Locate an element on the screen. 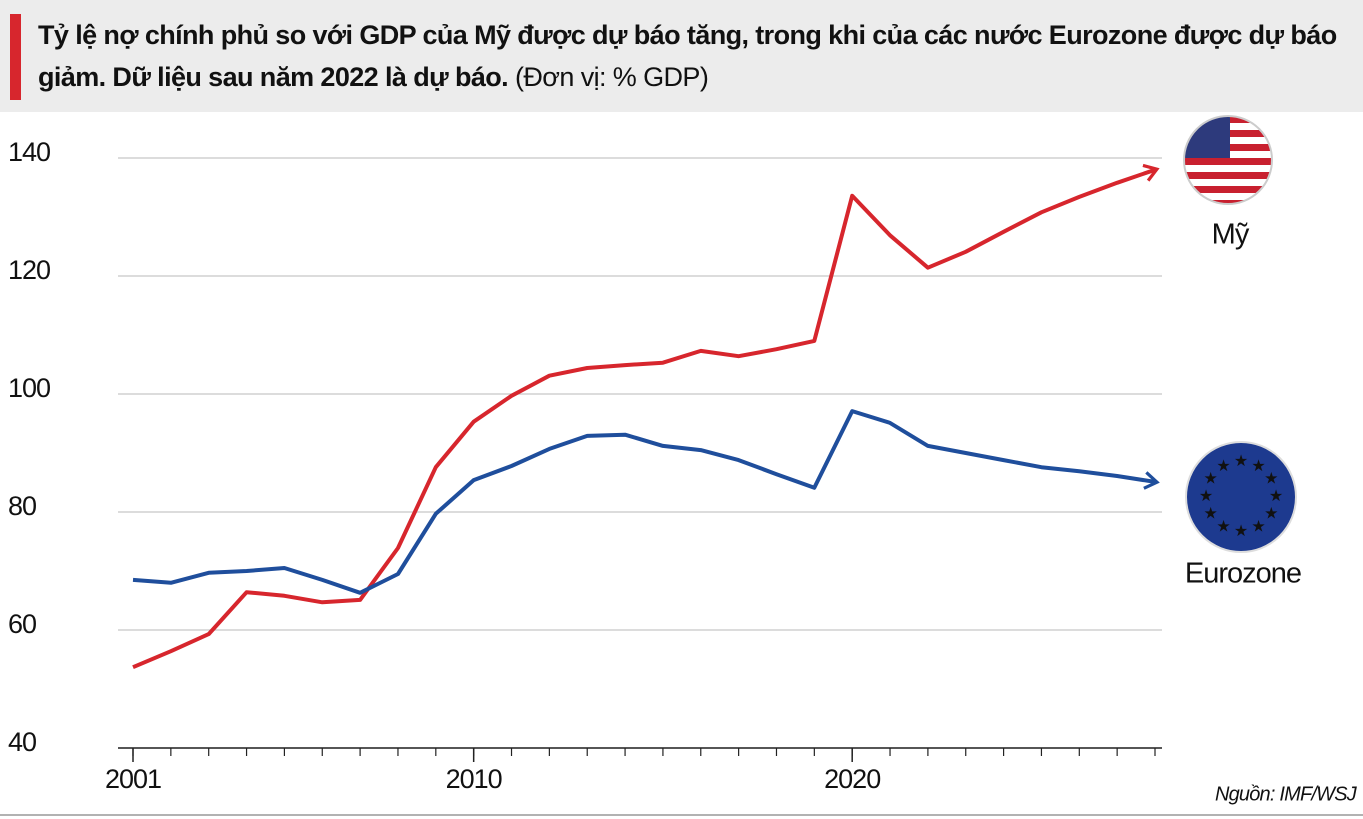 Image resolution: width=1363 pixels, height=819 pixels. us-flag is located at coordinates (1228, 160).